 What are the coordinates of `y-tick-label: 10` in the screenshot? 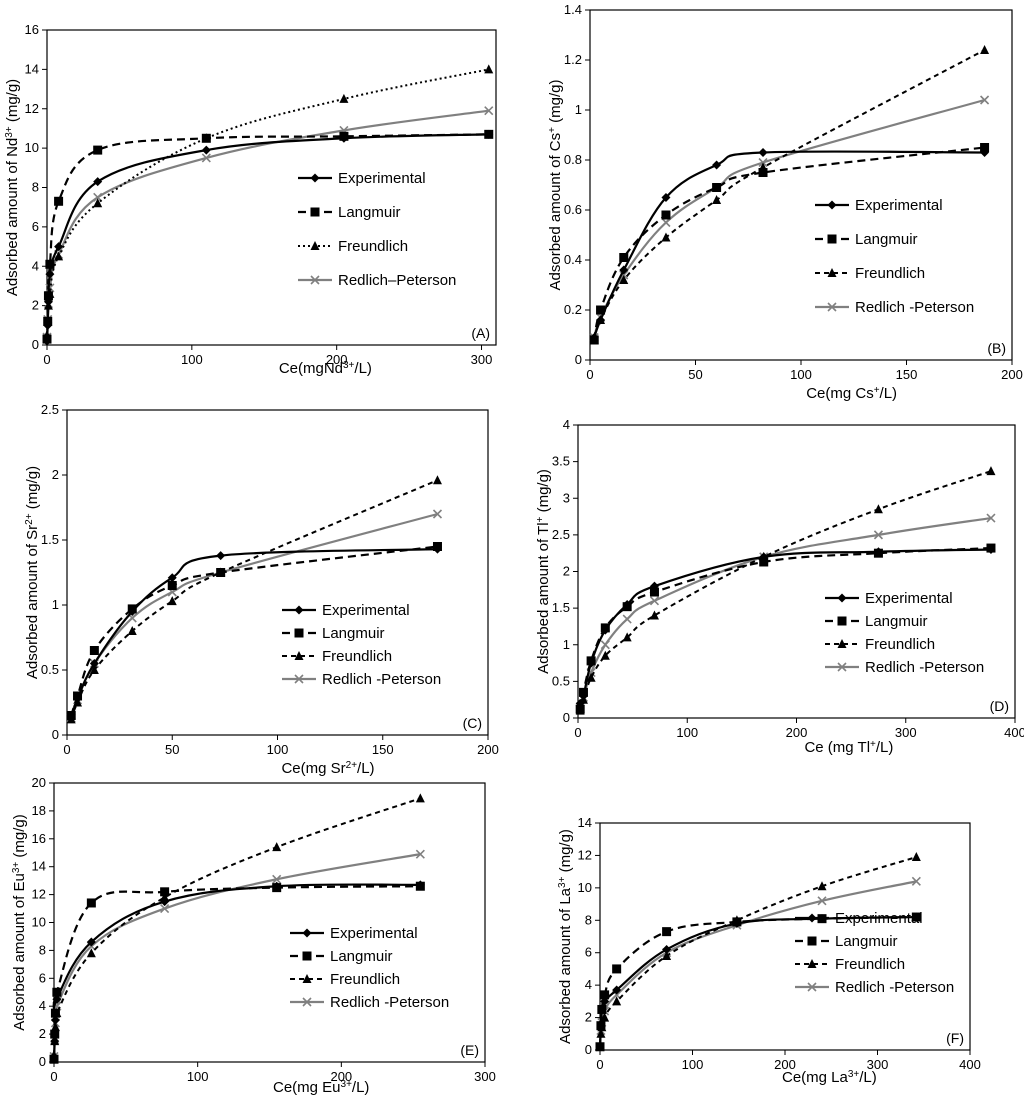 It's located at (32, 147).